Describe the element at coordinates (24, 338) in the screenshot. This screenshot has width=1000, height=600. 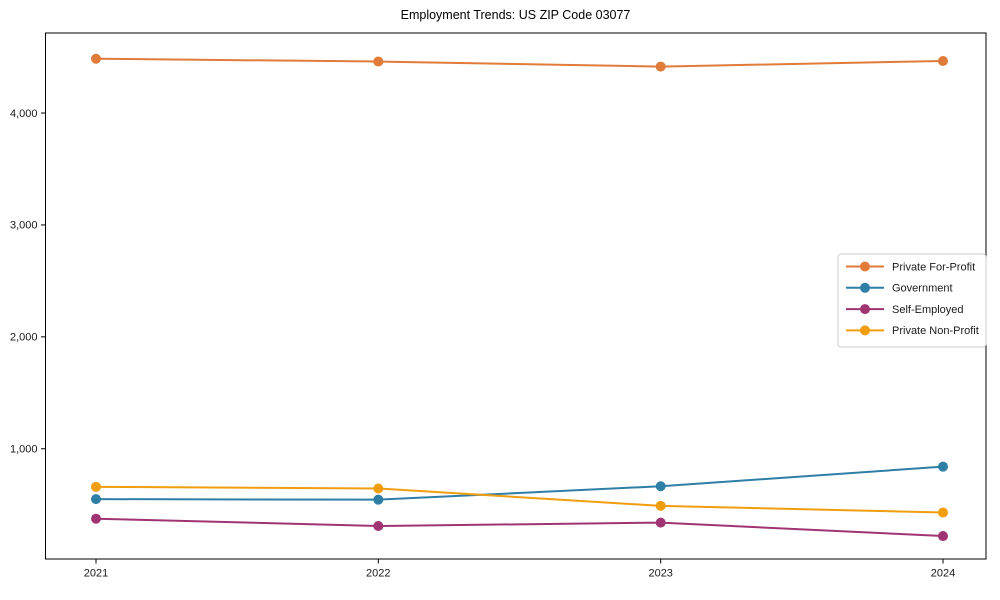
I see `y-axis-tick-label: 2,000` at that location.